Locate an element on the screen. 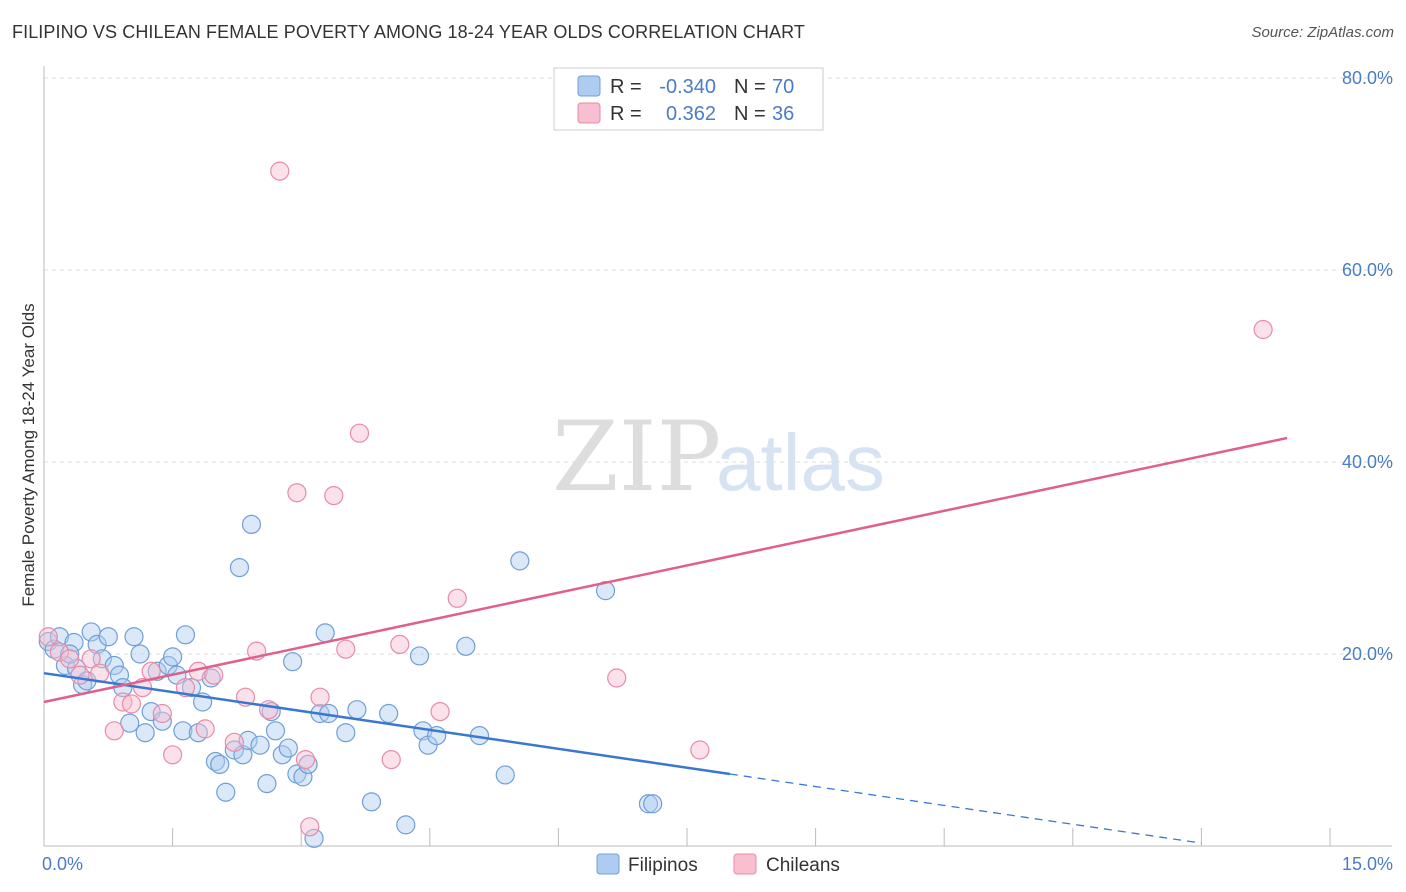  filipinos-trend-extension is located at coordinates (965, 808).